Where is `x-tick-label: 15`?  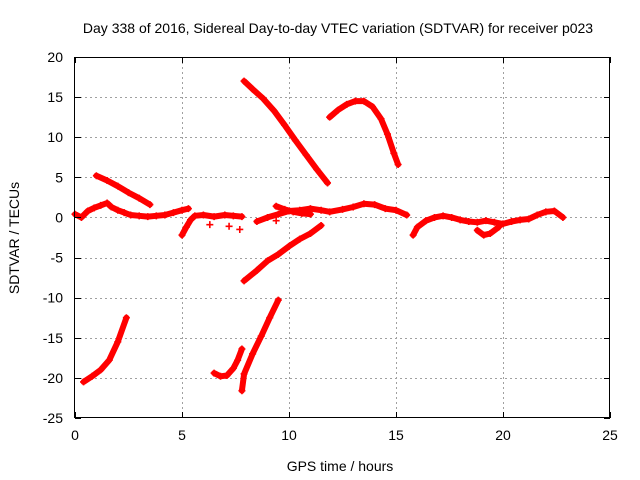 x-tick-label: 15 is located at coordinates (396, 435).